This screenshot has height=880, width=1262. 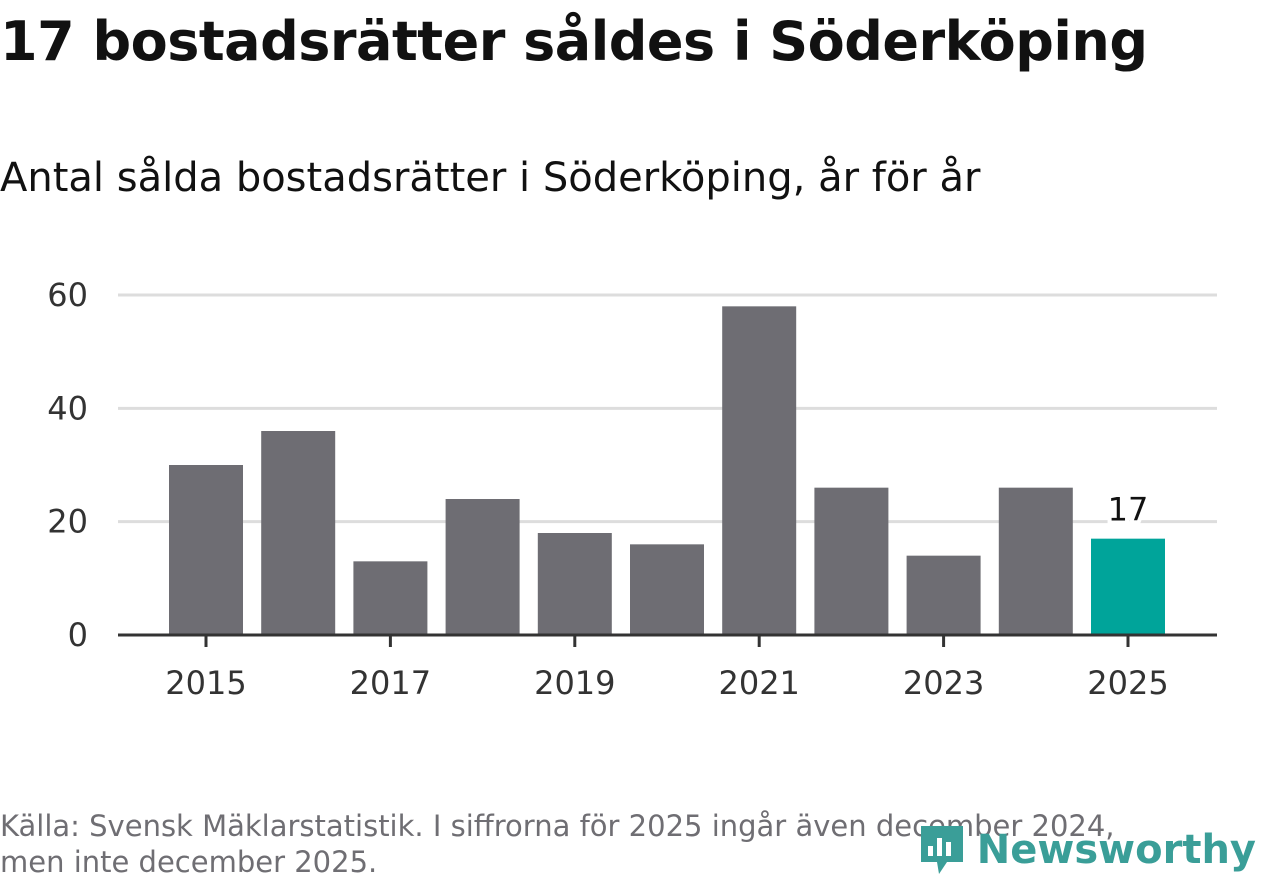 I want to click on bar-2024, so click(x=1035, y=561).